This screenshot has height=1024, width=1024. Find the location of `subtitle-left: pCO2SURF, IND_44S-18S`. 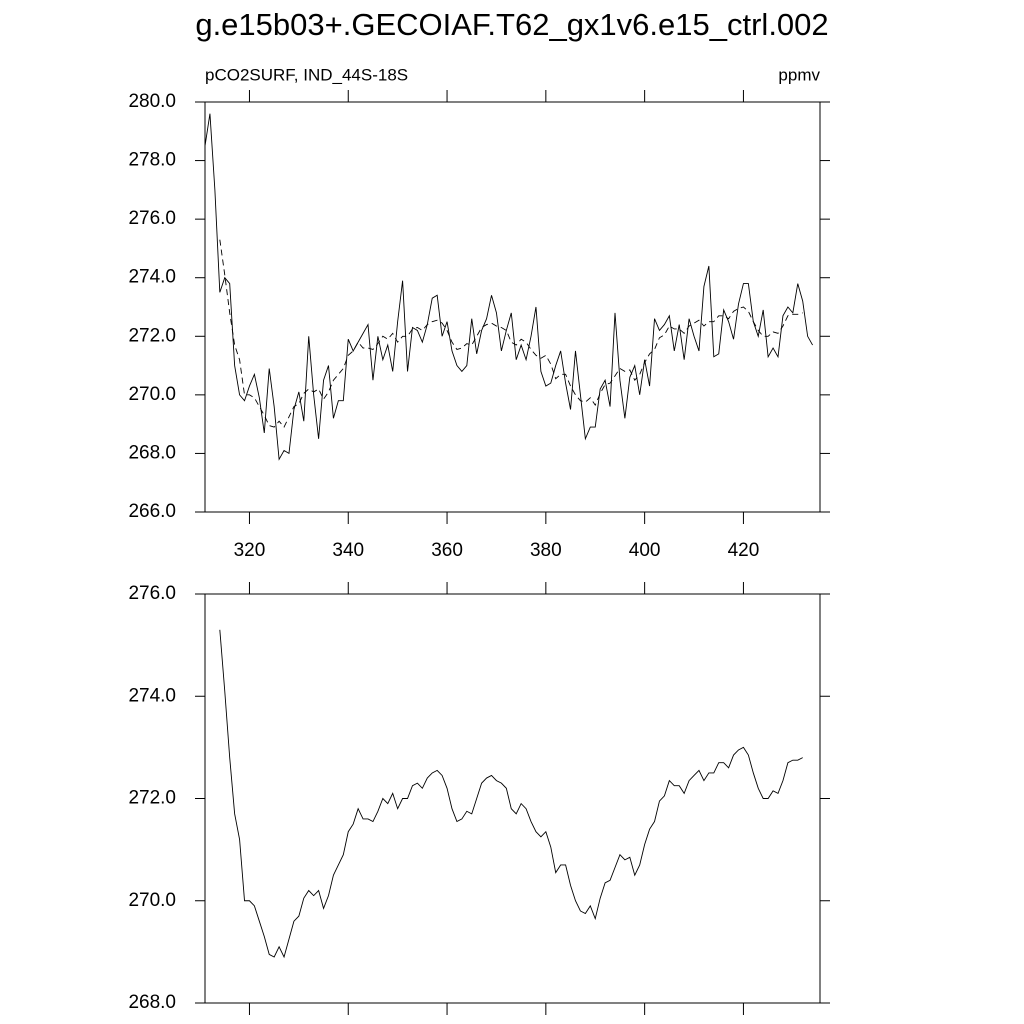

subtitle-left: pCO2SURF, IND_44S-18S is located at coordinates (306, 74).